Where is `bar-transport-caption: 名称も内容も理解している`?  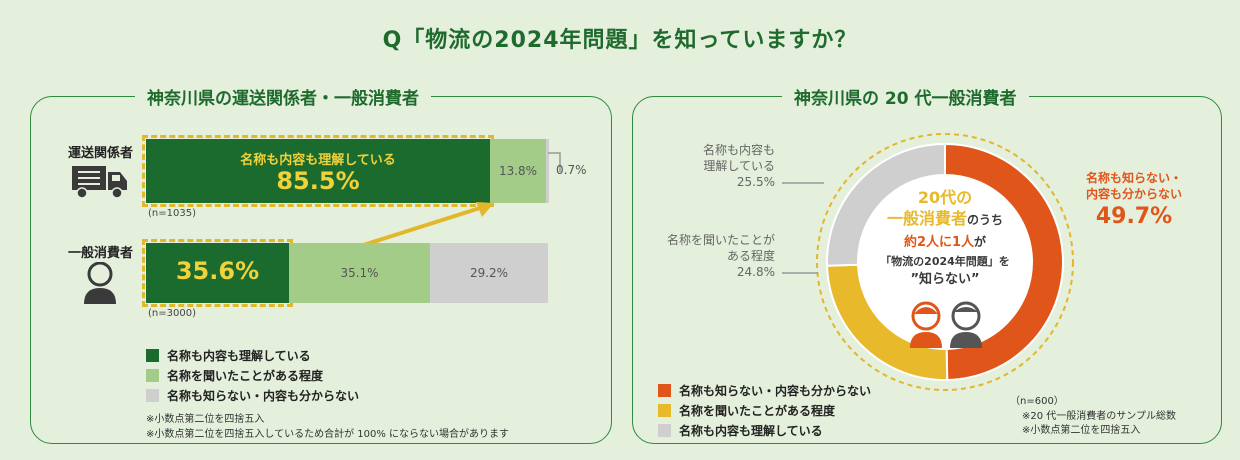
bar-transport-caption: 名称も内容も理解している is located at coordinates (318, 160).